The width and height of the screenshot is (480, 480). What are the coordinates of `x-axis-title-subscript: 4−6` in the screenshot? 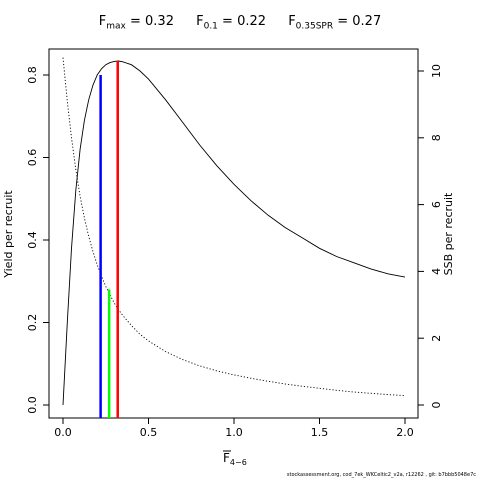 It's located at (238, 462).